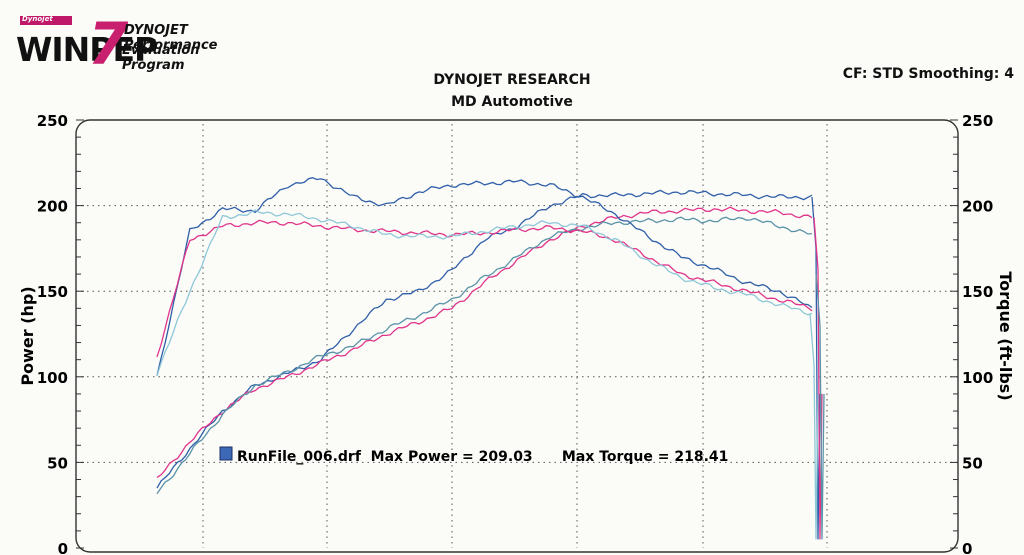  Describe the element at coordinates (977, 292) in the screenshot. I see `y-tick-label-right: 150` at that location.